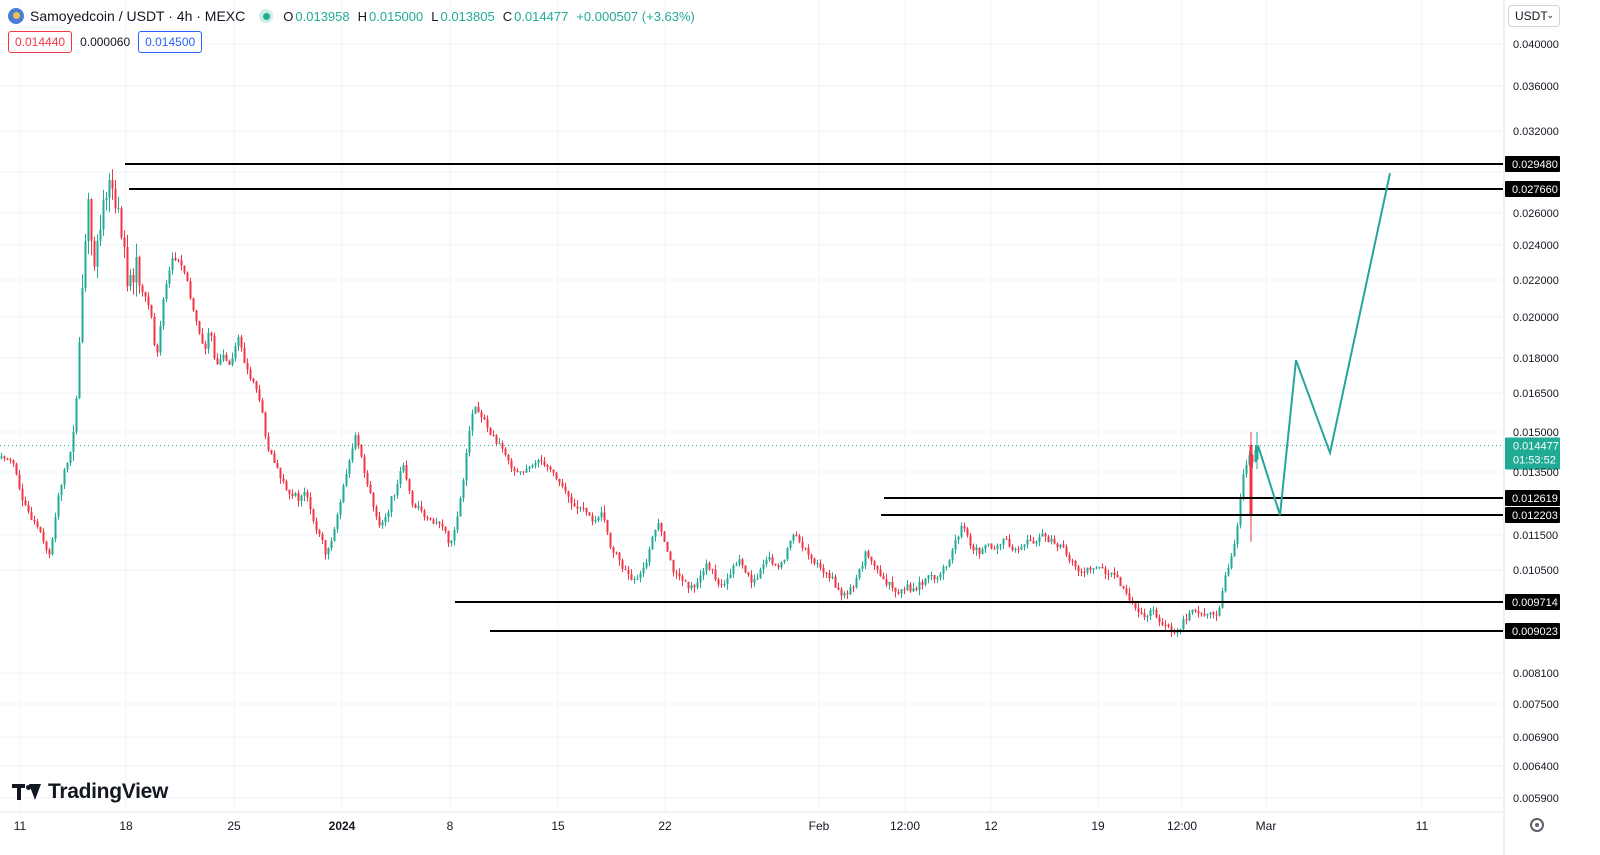 Image resolution: width=1600 pixels, height=855 pixels. What do you see at coordinates (1536, 705) in the screenshot?
I see `y-tick-label: 0.007500` at bounding box center [1536, 705].